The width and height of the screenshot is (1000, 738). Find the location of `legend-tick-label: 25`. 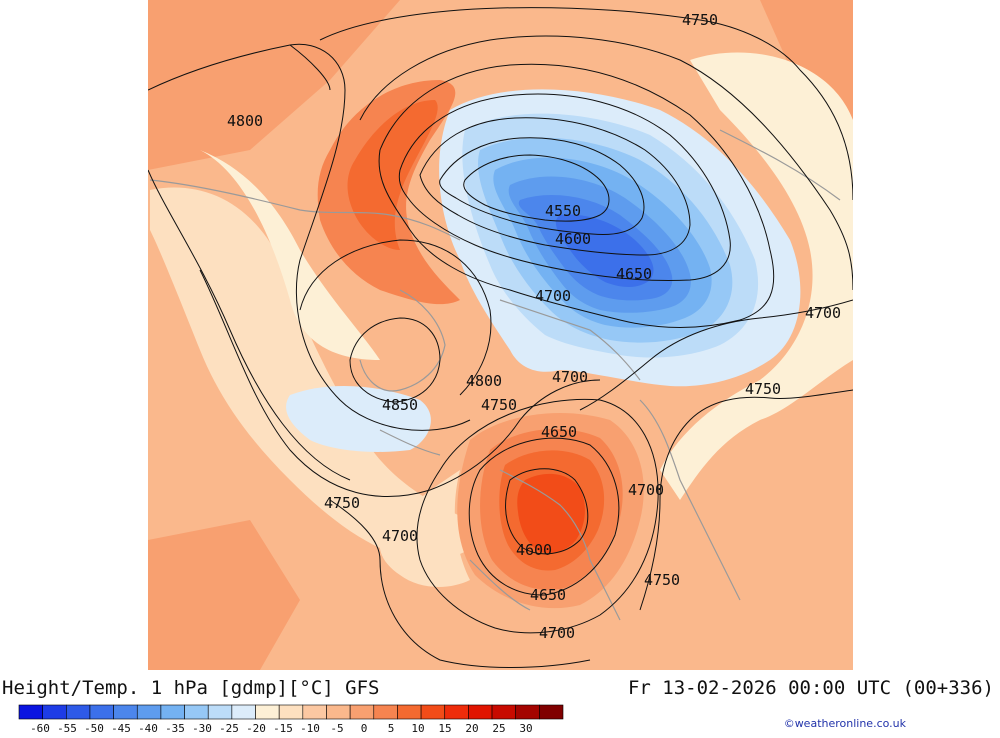

legend-tick-label: 25 is located at coordinates (498, 728).